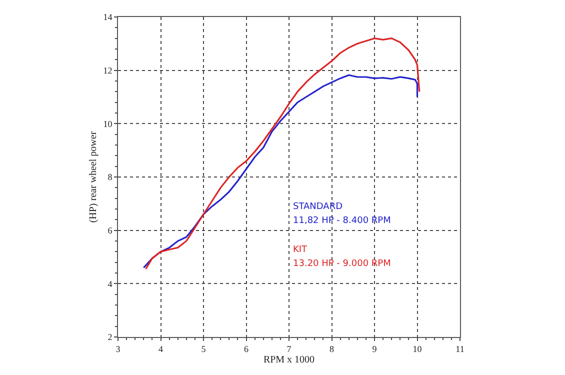 This screenshot has width=565, height=375. What do you see at coordinates (110, 177) in the screenshot?
I see `y-tick-label: 8` at bounding box center [110, 177].